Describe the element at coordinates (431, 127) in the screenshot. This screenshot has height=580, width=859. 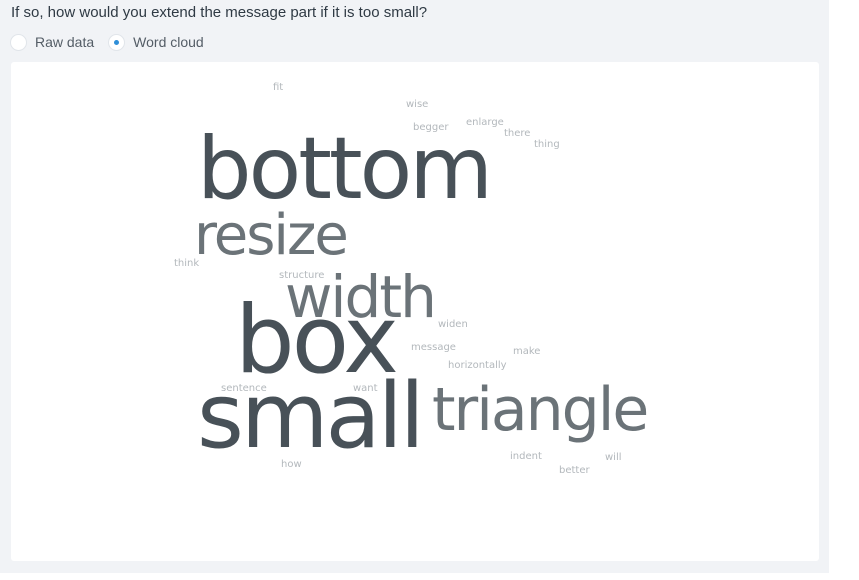
I see `word-begger: begger` at that location.